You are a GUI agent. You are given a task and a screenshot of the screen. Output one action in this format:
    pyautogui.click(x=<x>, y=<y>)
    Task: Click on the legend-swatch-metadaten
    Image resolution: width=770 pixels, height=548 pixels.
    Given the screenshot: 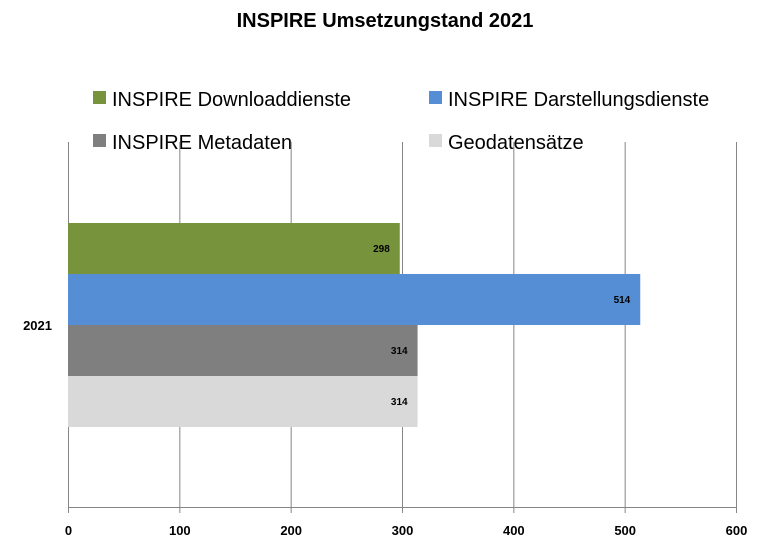 What is the action you would take?
    pyautogui.click(x=99, y=140)
    